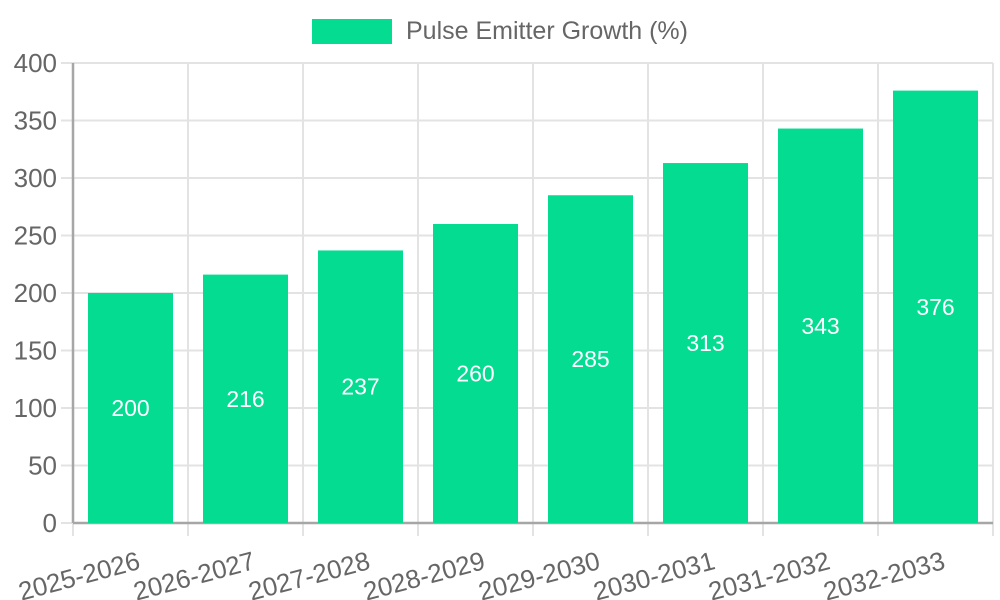 The width and height of the screenshot is (1000, 600). Describe the element at coordinates (309, 572) in the screenshot. I see `x-tick-label: 2027-2028` at that location.